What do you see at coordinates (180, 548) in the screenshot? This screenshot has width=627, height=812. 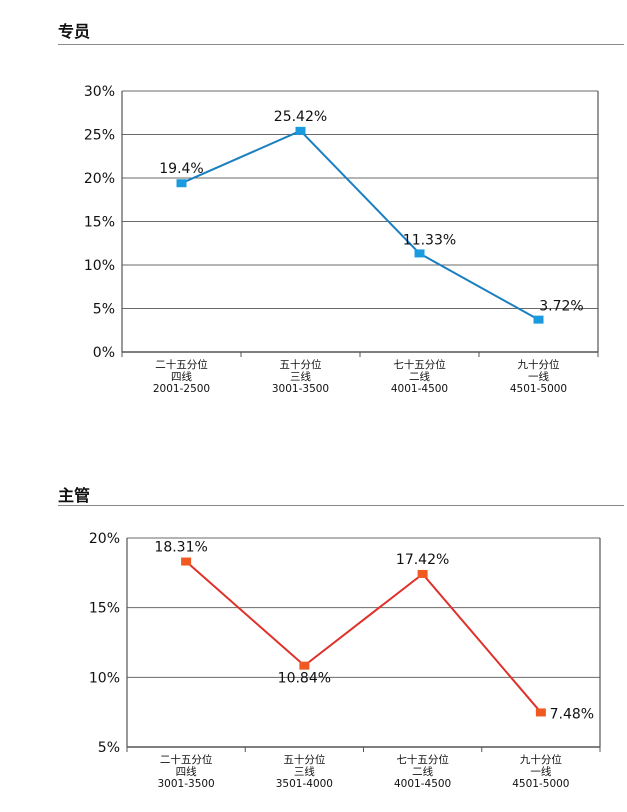 I see `data-label: 18.31%` at bounding box center [180, 548].